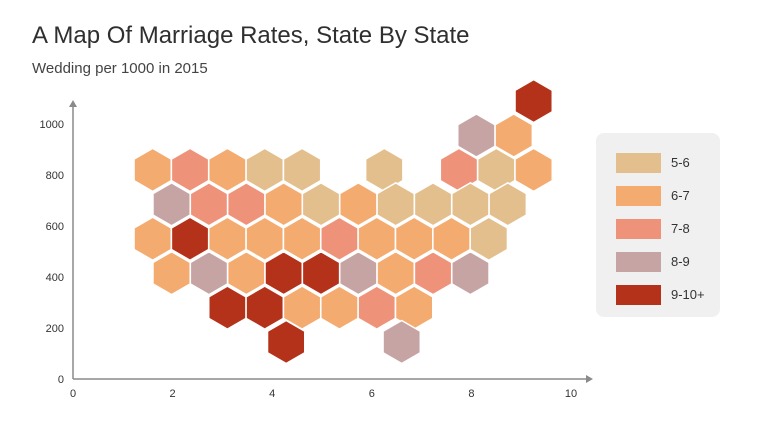 The image size is (768, 432). Describe the element at coordinates (251, 35) in the screenshot. I see `chart-title: A Map Of Marriage Rates, State By State` at that location.